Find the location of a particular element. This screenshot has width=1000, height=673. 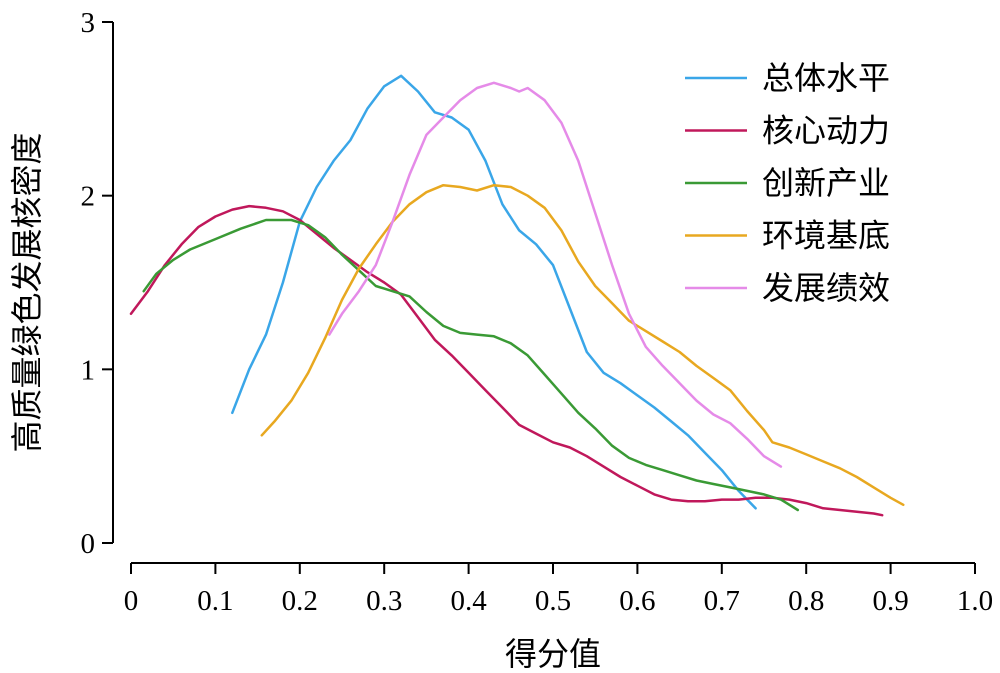

y-tick-label: 2 is located at coordinates (88, 197).